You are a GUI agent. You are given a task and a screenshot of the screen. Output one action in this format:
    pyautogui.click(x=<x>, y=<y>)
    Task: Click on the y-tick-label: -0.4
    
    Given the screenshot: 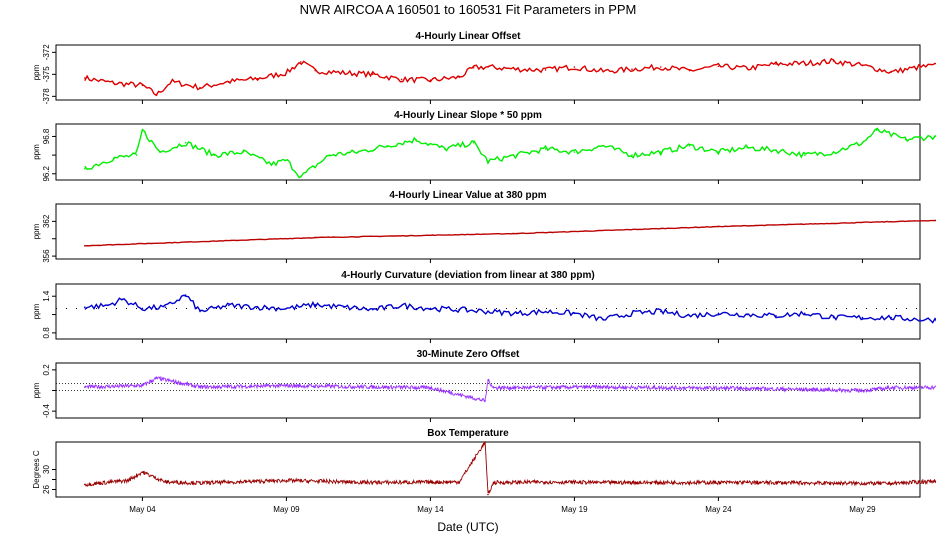 What is the action you would take?
    pyautogui.click(x=46, y=411)
    